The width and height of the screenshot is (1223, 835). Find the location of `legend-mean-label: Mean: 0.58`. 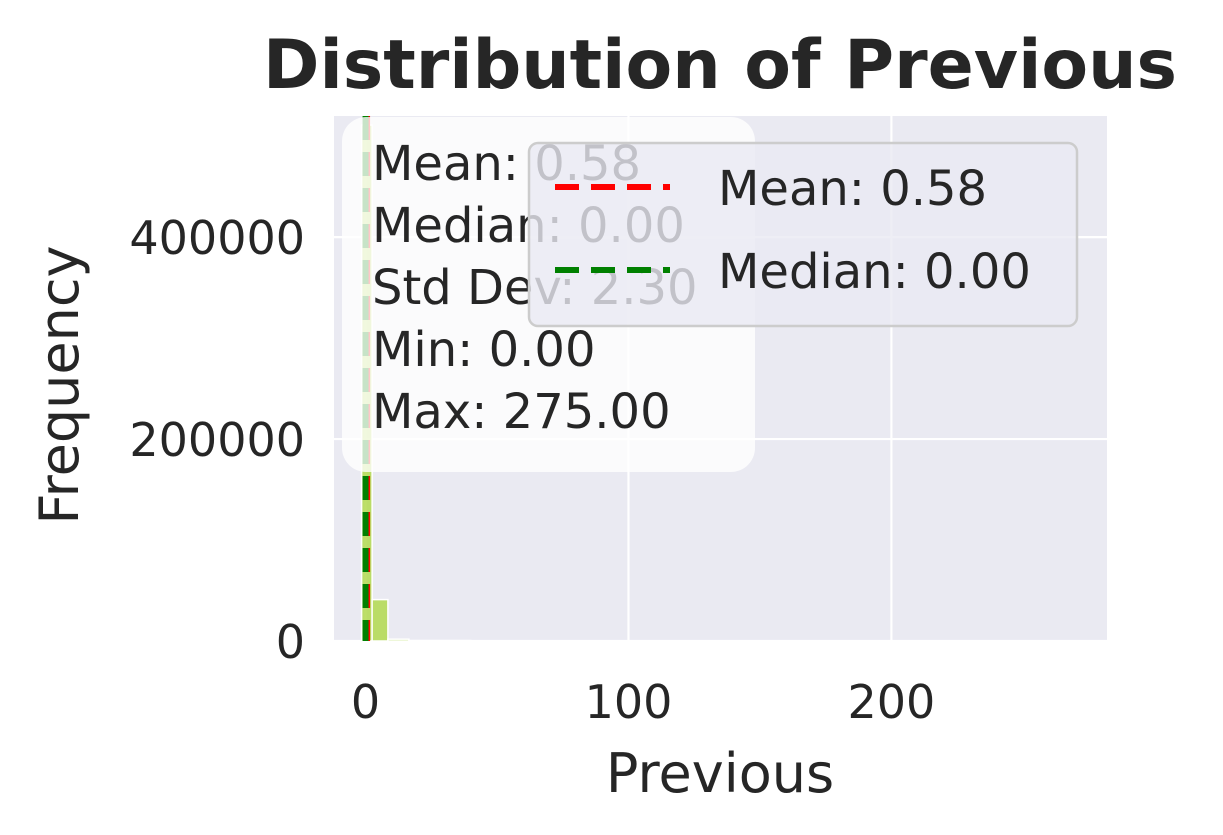

legend-mean-label: Mean: 0.58 is located at coordinates (852, 189).